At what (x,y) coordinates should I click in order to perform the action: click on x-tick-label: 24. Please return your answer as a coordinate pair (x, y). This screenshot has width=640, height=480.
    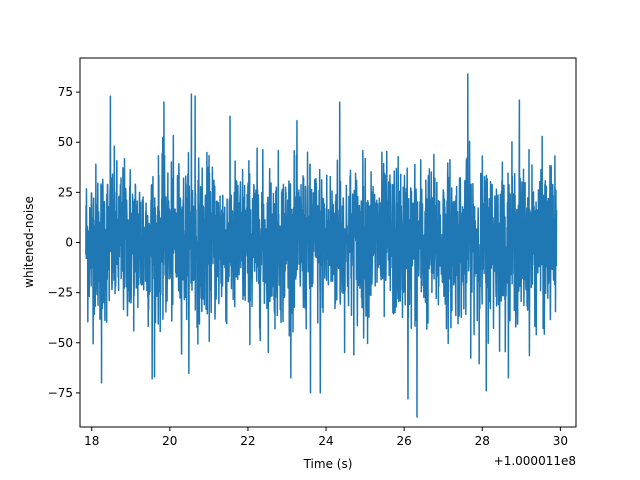
    Looking at the image, I should click on (325, 441).